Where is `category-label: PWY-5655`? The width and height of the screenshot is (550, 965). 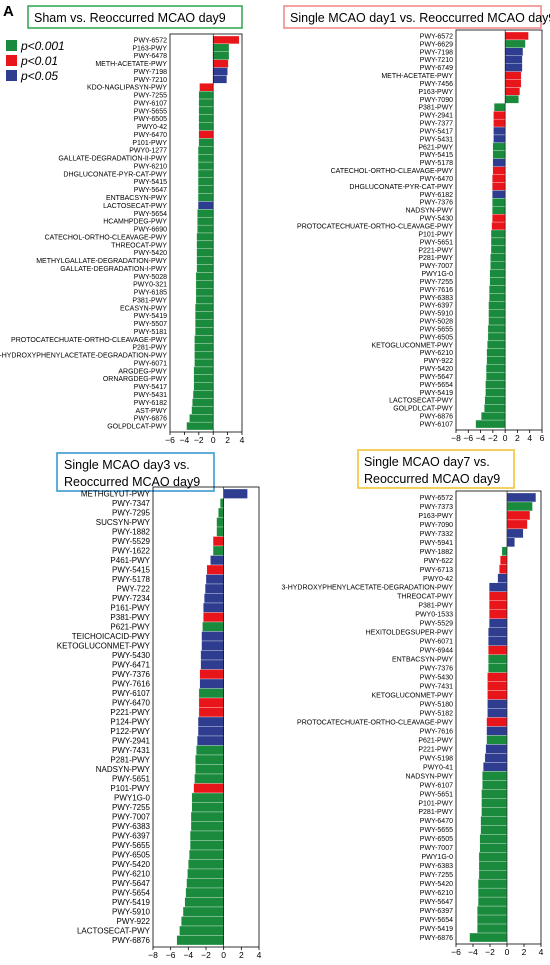
category-label: PWY-5655 is located at coordinates (131, 845).